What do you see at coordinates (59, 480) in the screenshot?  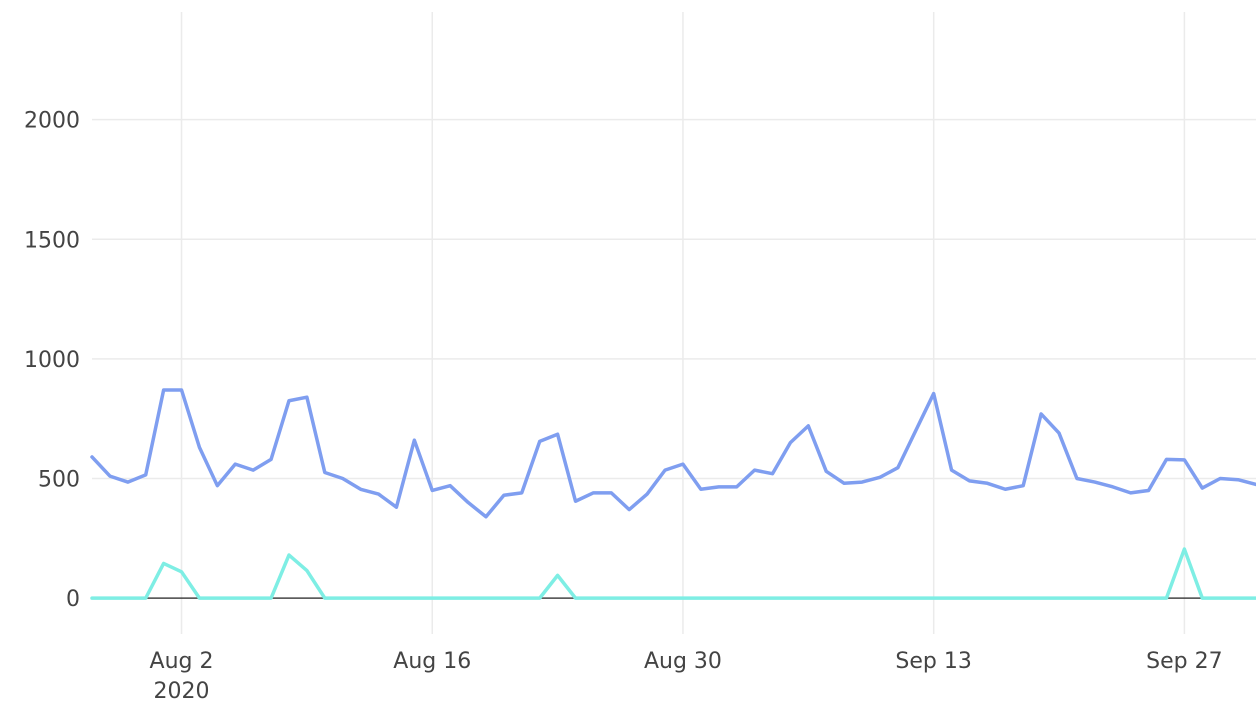 I see `y-tick-label: 500` at bounding box center [59, 480].